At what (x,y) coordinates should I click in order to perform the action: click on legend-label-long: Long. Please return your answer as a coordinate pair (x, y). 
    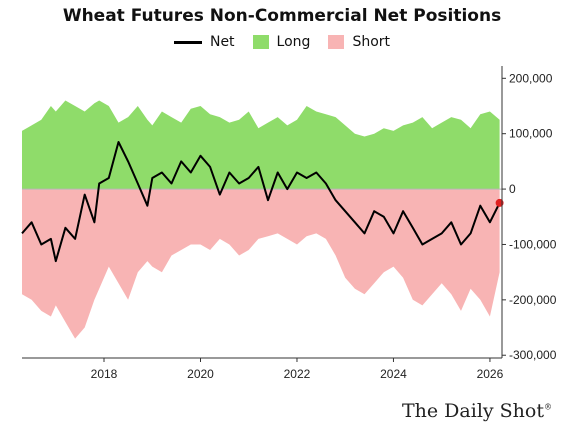
    Looking at the image, I should click on (293, 42).